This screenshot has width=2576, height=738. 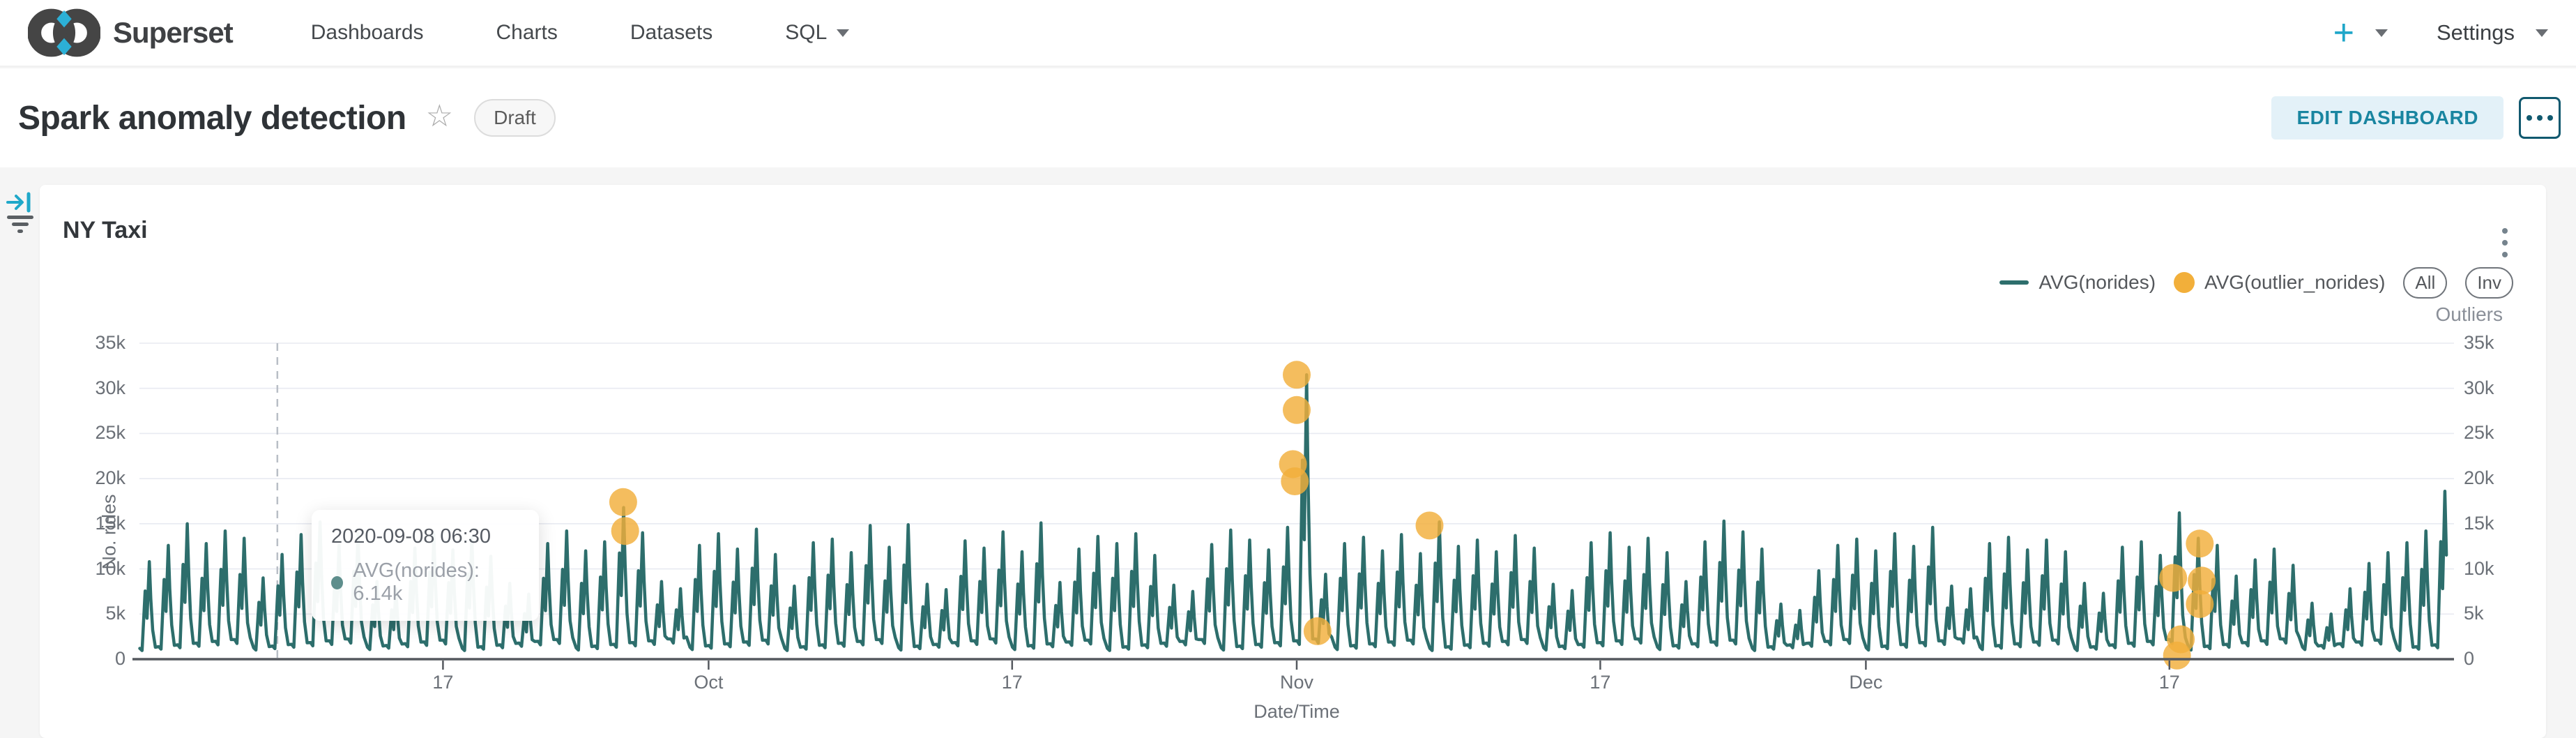 I want to click on nav-item-sql: SQL, so click(x=817, y=33).